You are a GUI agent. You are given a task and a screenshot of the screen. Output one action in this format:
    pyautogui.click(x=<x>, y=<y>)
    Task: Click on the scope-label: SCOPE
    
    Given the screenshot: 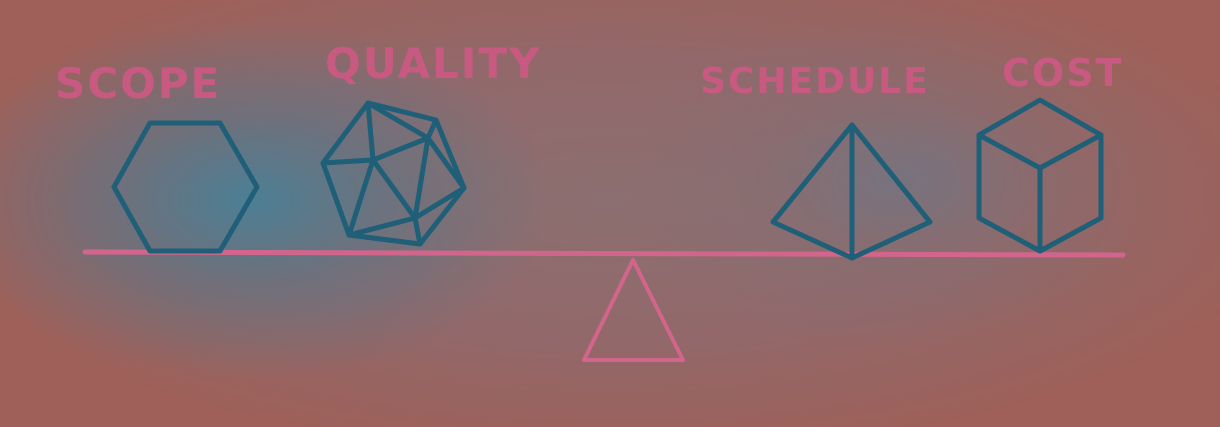 What is the action you would take?
    pyautogui.click(x=138, y=83)
    